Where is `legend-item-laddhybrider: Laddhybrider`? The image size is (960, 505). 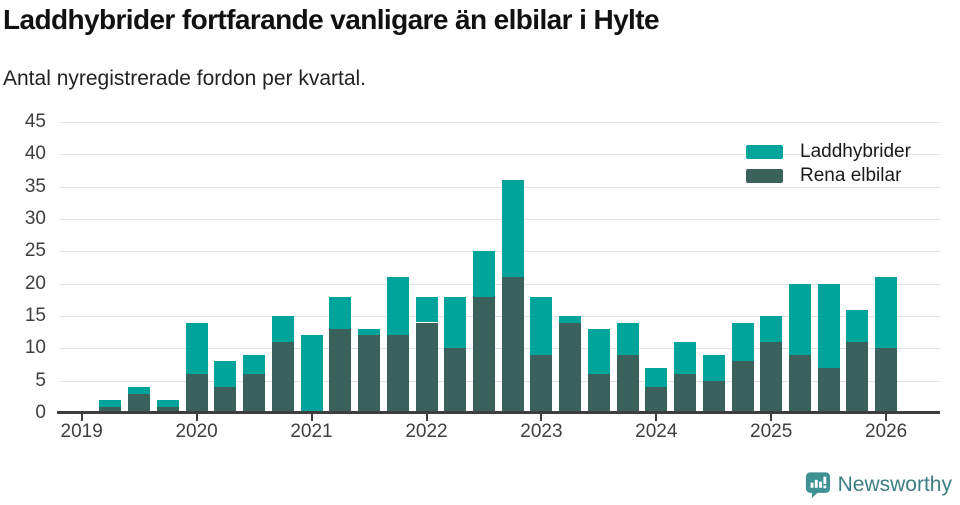 legend-item-laddhybrider: Laddhybrider is located at coordinates (828, 152).